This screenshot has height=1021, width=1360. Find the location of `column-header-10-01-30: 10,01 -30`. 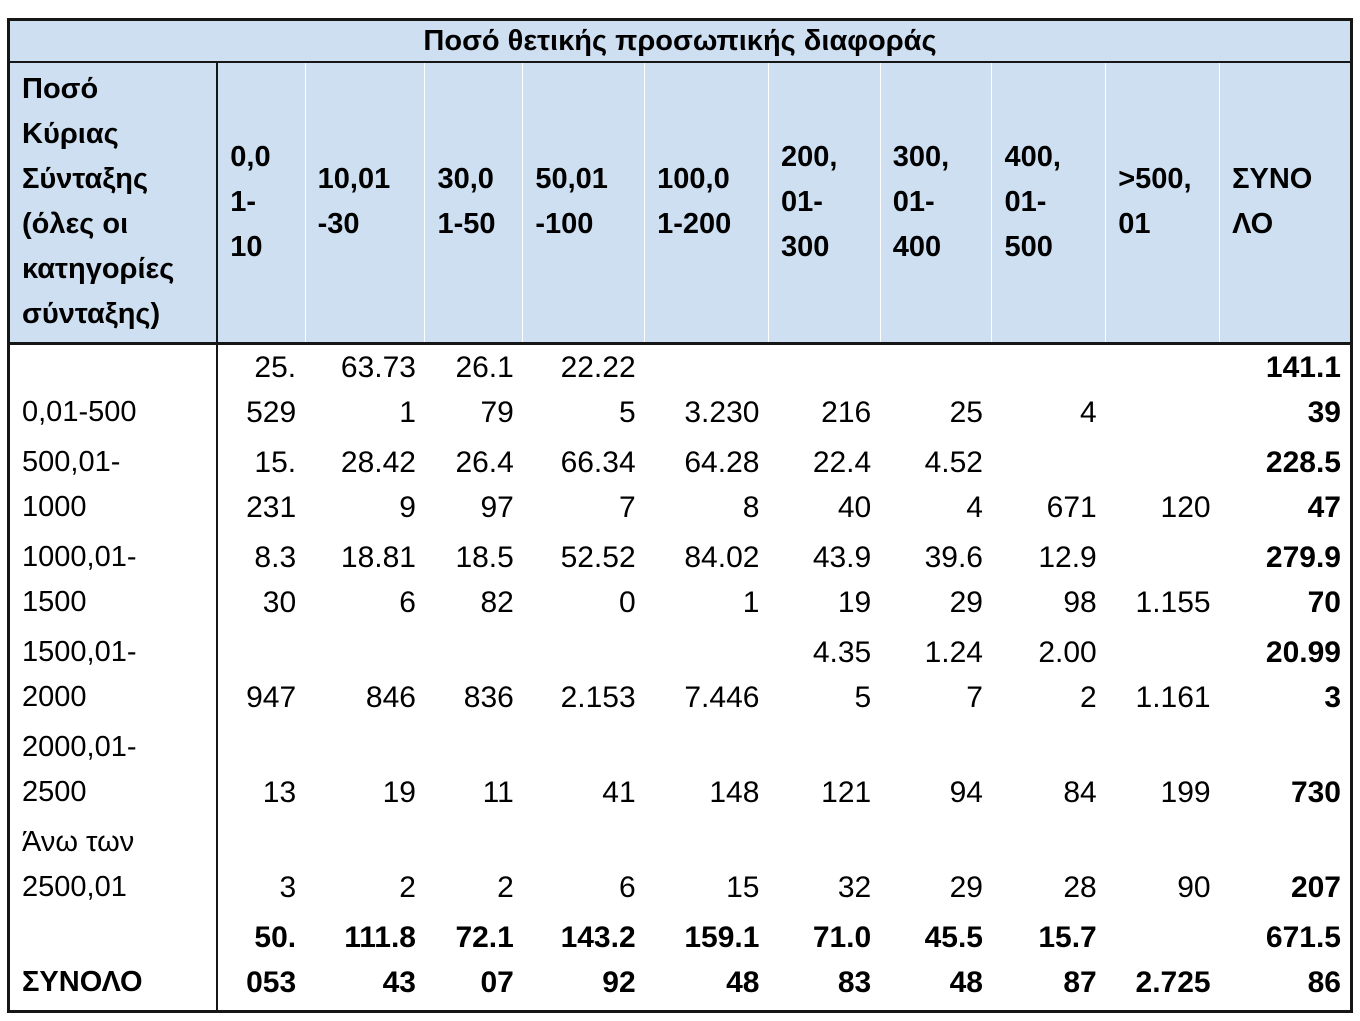

column-header-10-01-30: 10,01 -30 is located at coordinates (364, 203).